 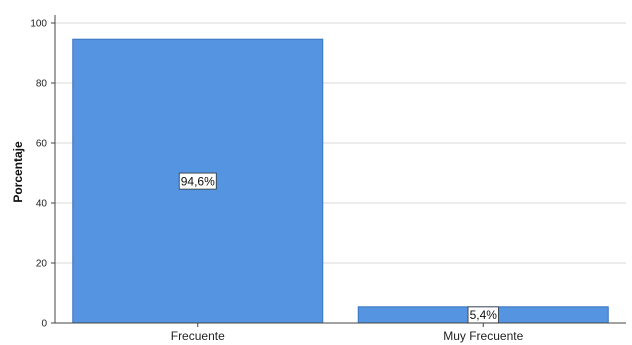 What do you see at coordinates (42, 204) in the screenshot?
I see `y-tick-label: 40` at bounding box center [42, 204].